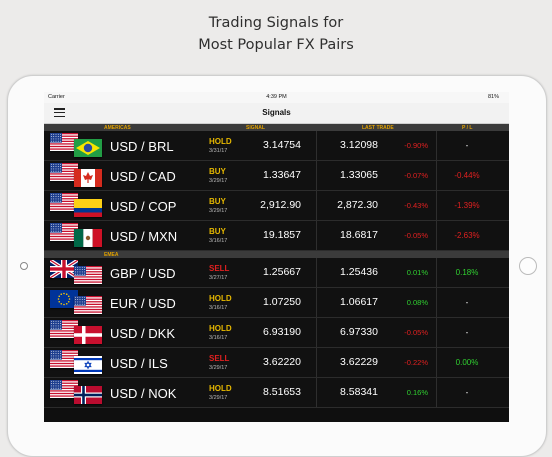  Describe the element at coordinates (143, 273) in the screenshot. I see `currency-pair: GBP / USD` at that location.